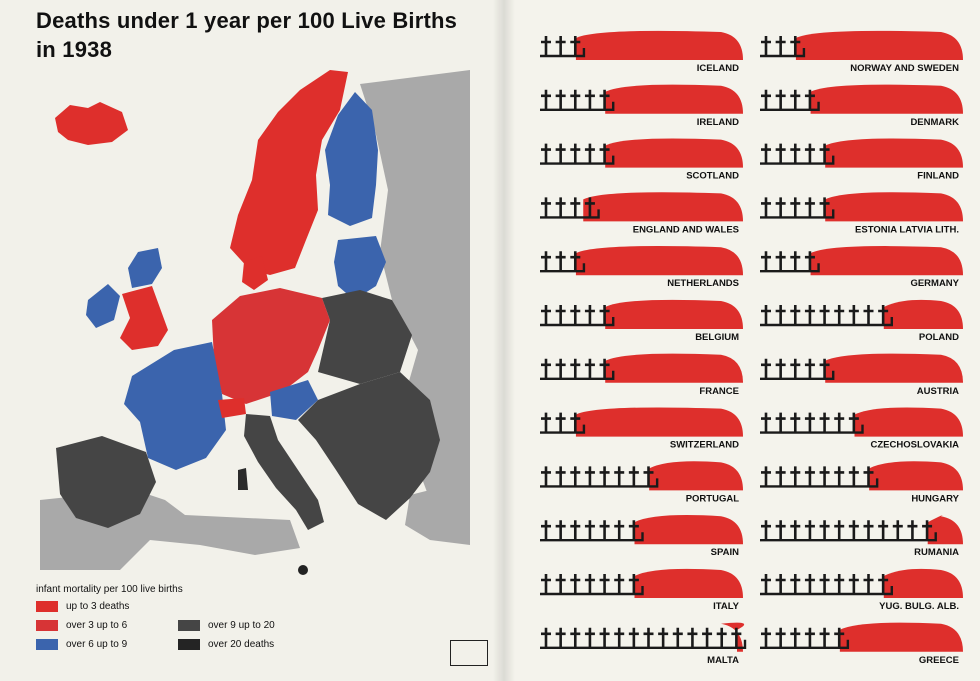 The image size is (980, 681). I want to click on country-label: HUNGARY, so click(935, 498).